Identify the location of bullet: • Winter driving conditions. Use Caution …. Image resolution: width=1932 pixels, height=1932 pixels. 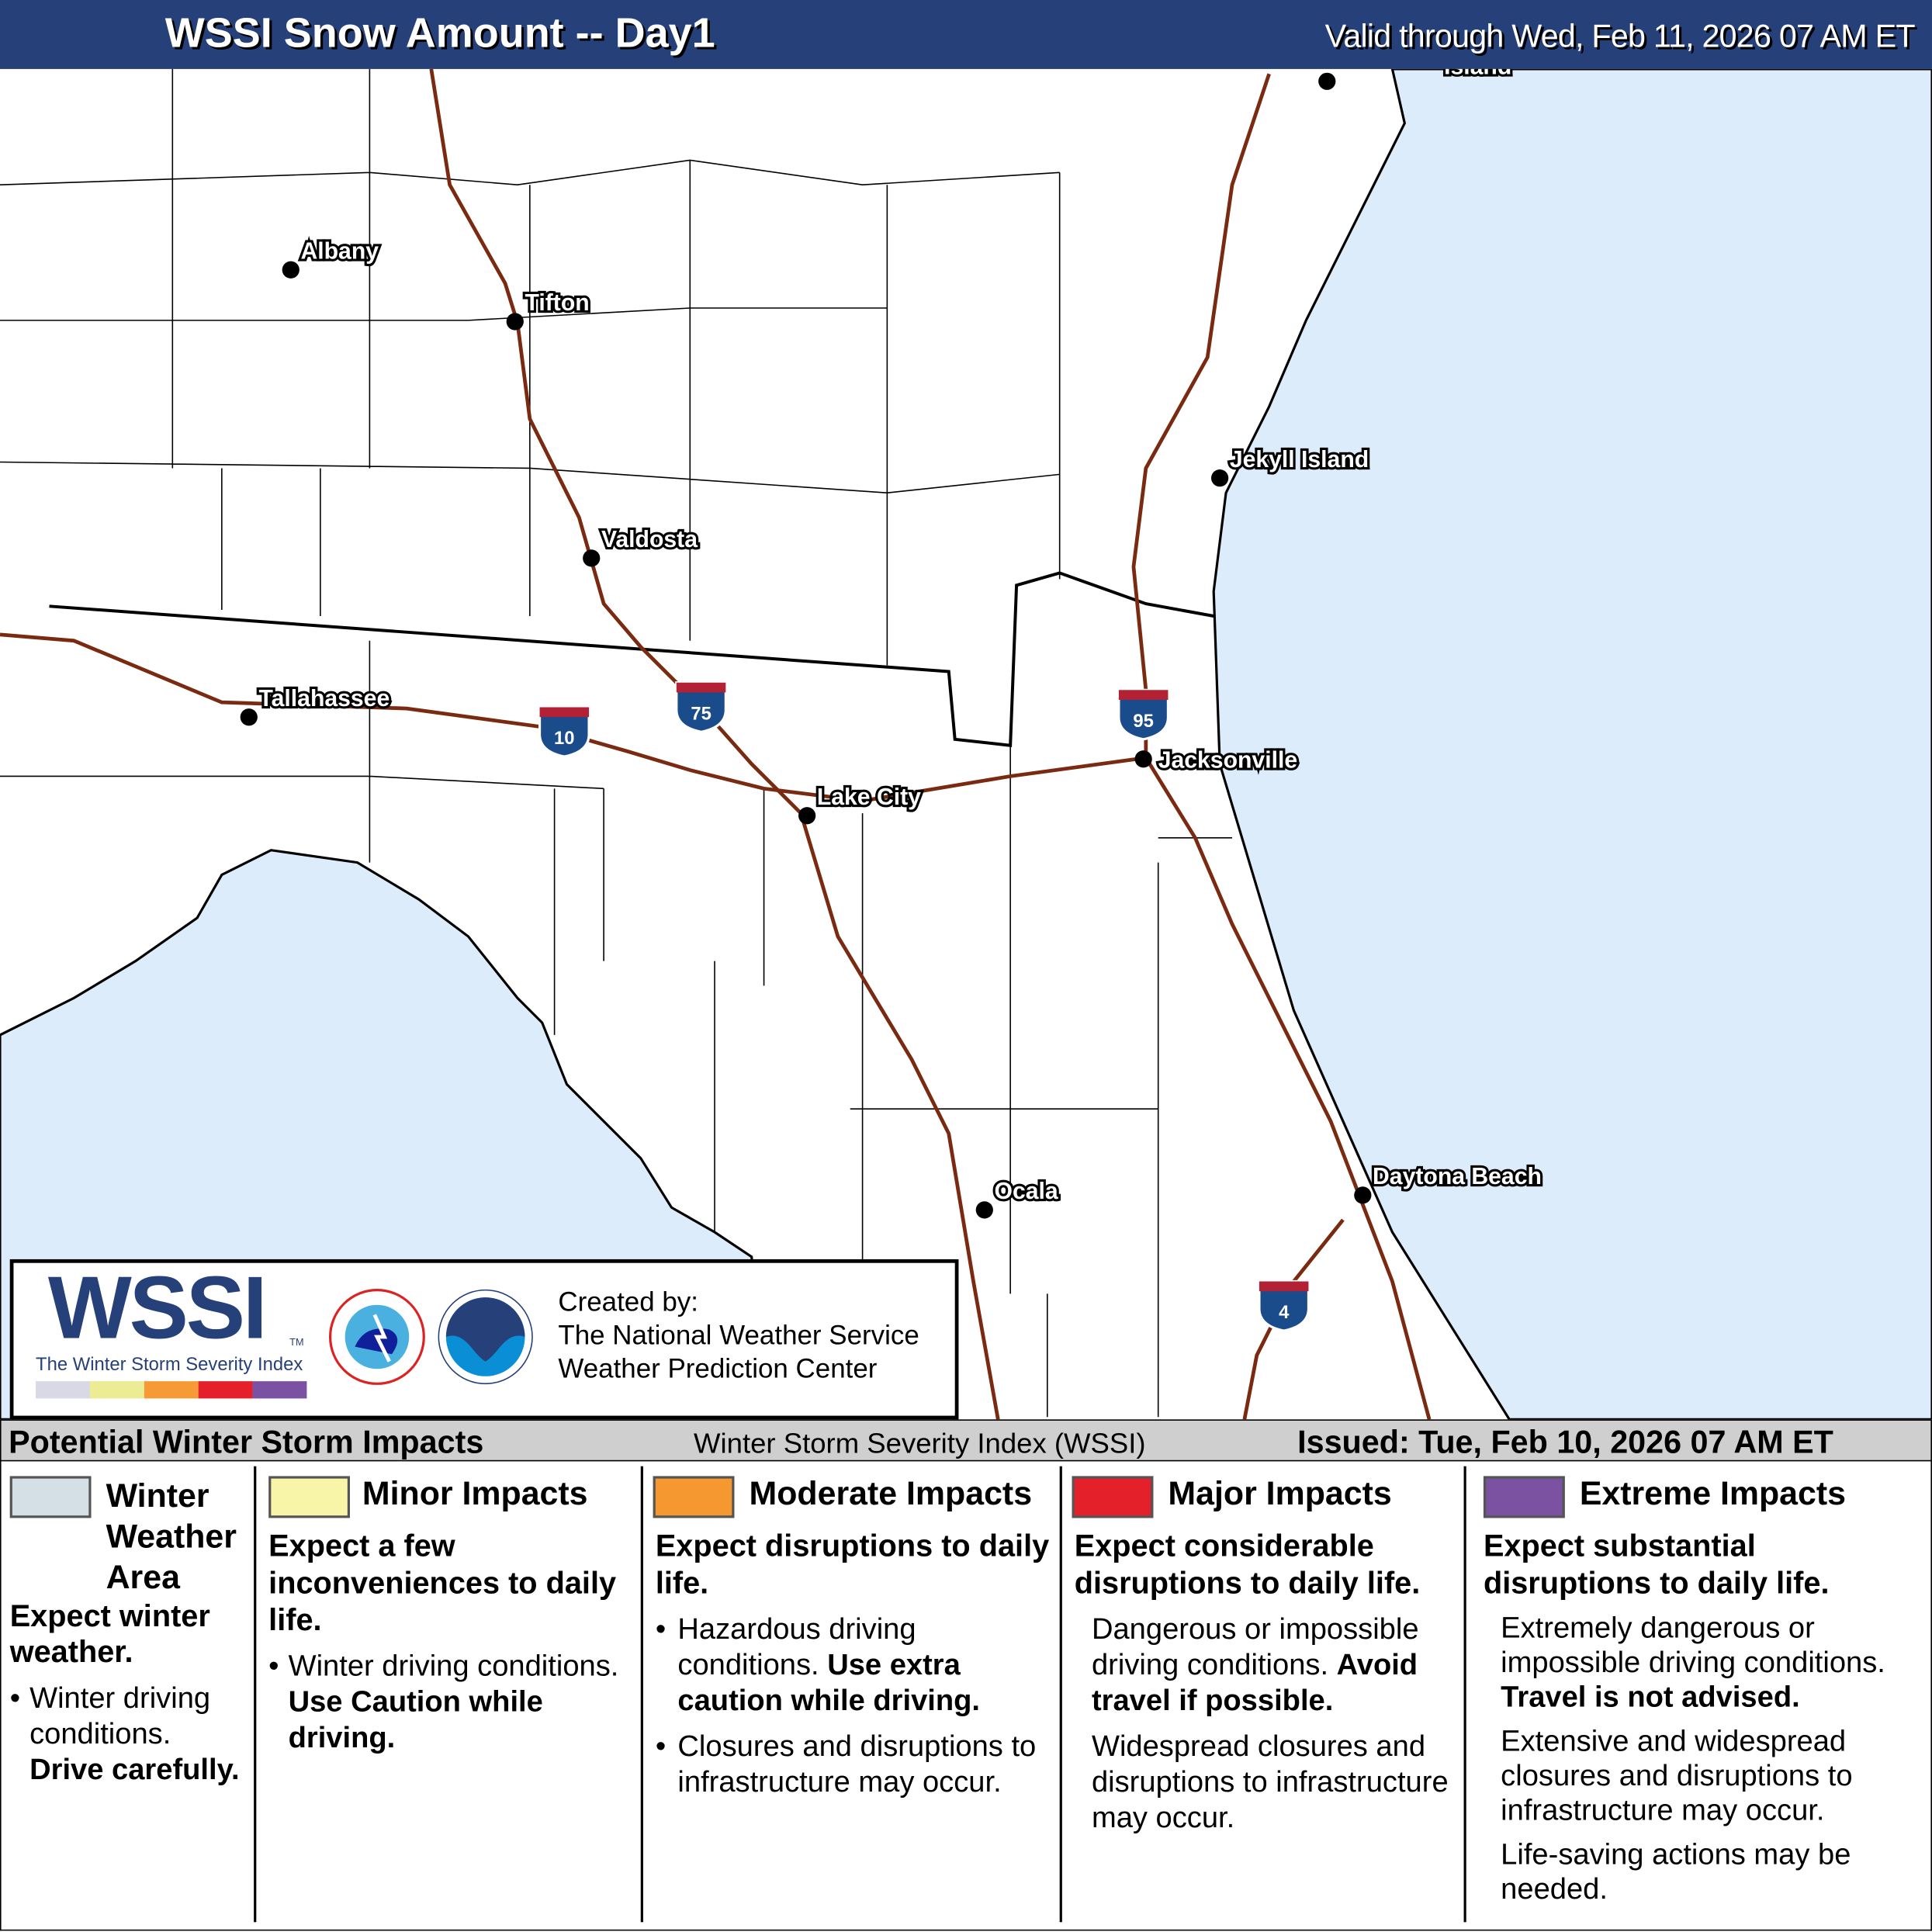
(443, 1702).